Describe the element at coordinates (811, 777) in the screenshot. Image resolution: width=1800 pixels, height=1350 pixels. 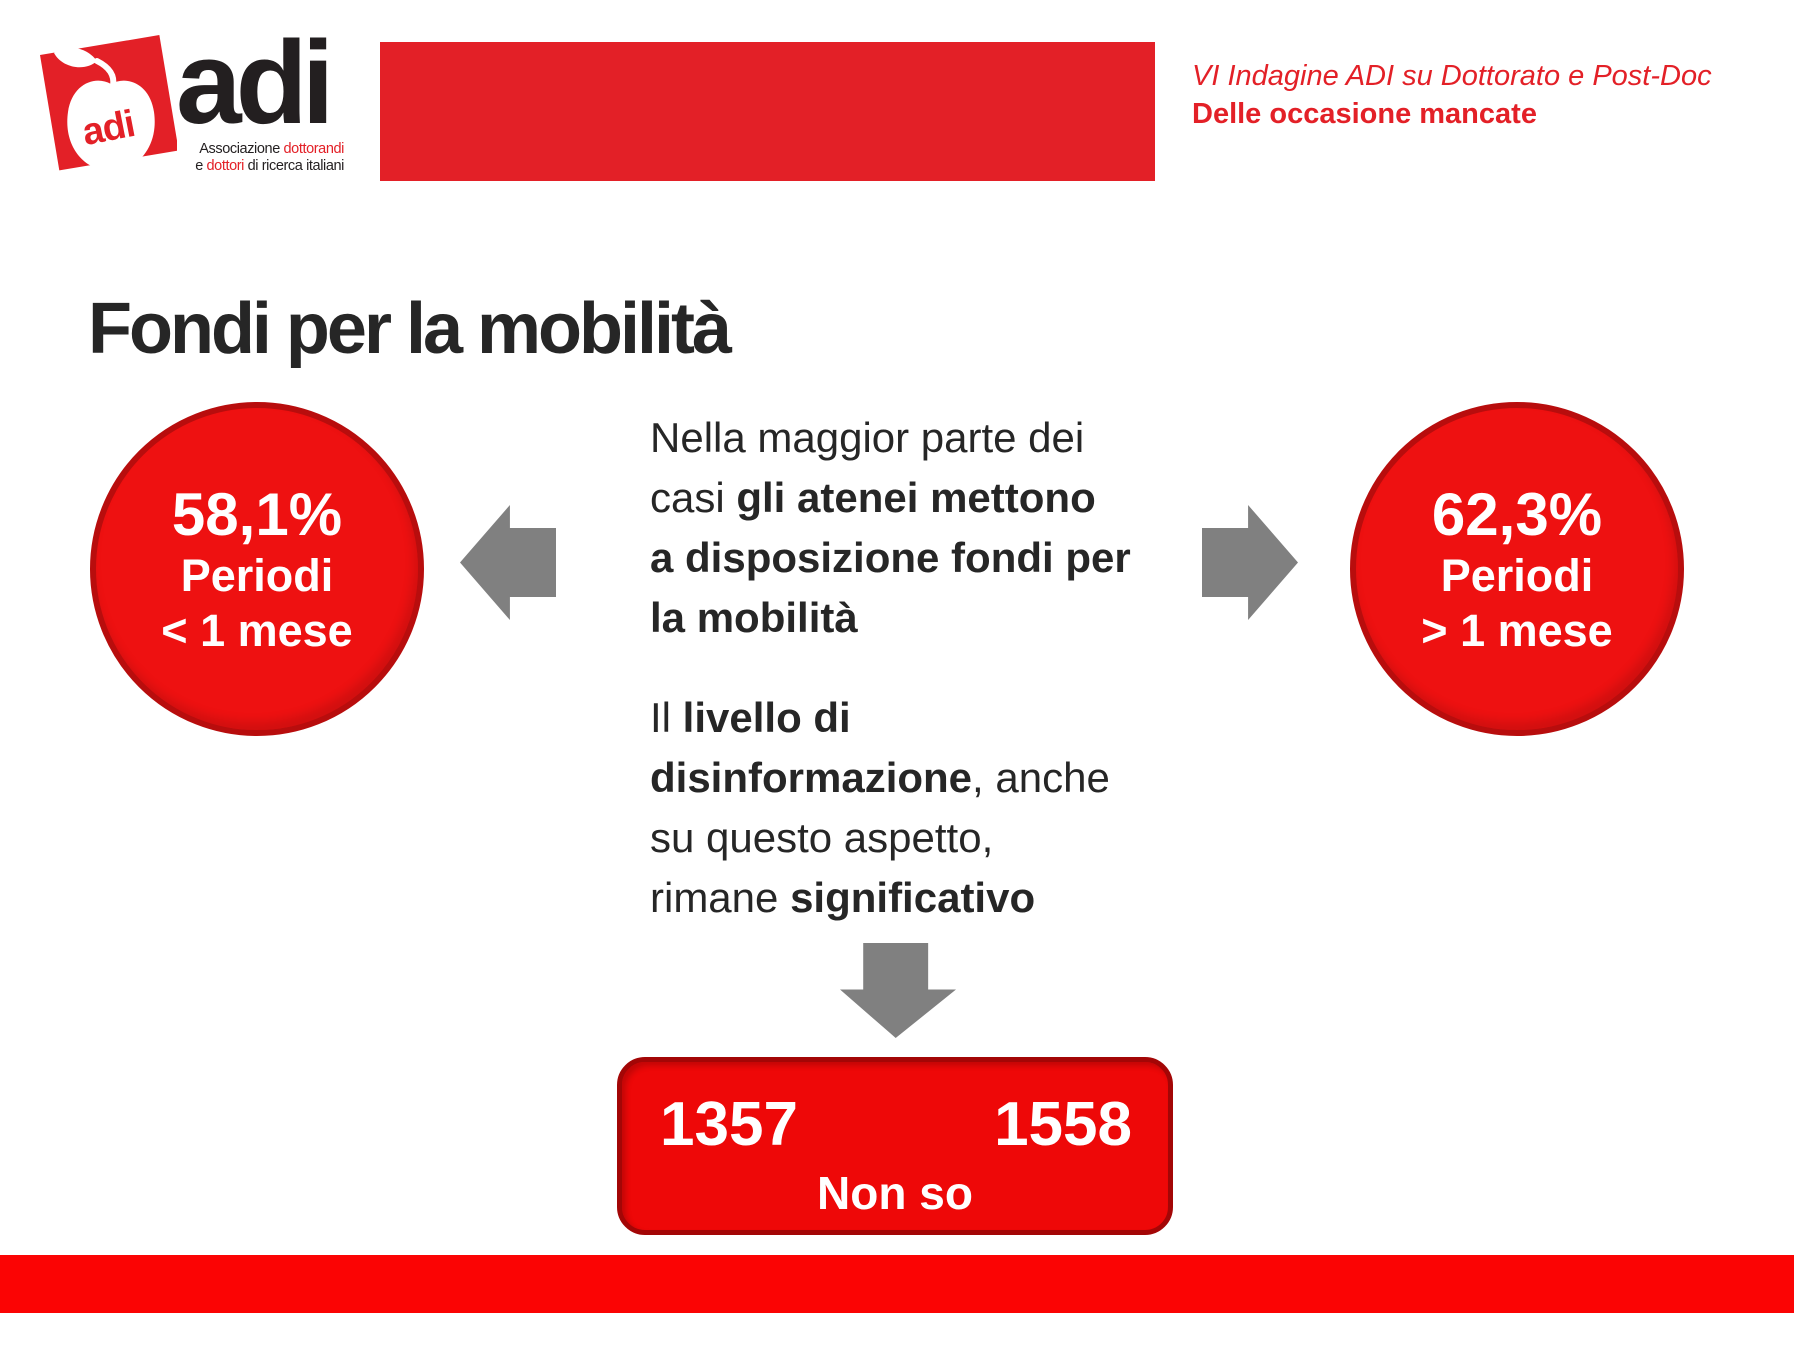
I see `text-run: disinformazione` at that location.